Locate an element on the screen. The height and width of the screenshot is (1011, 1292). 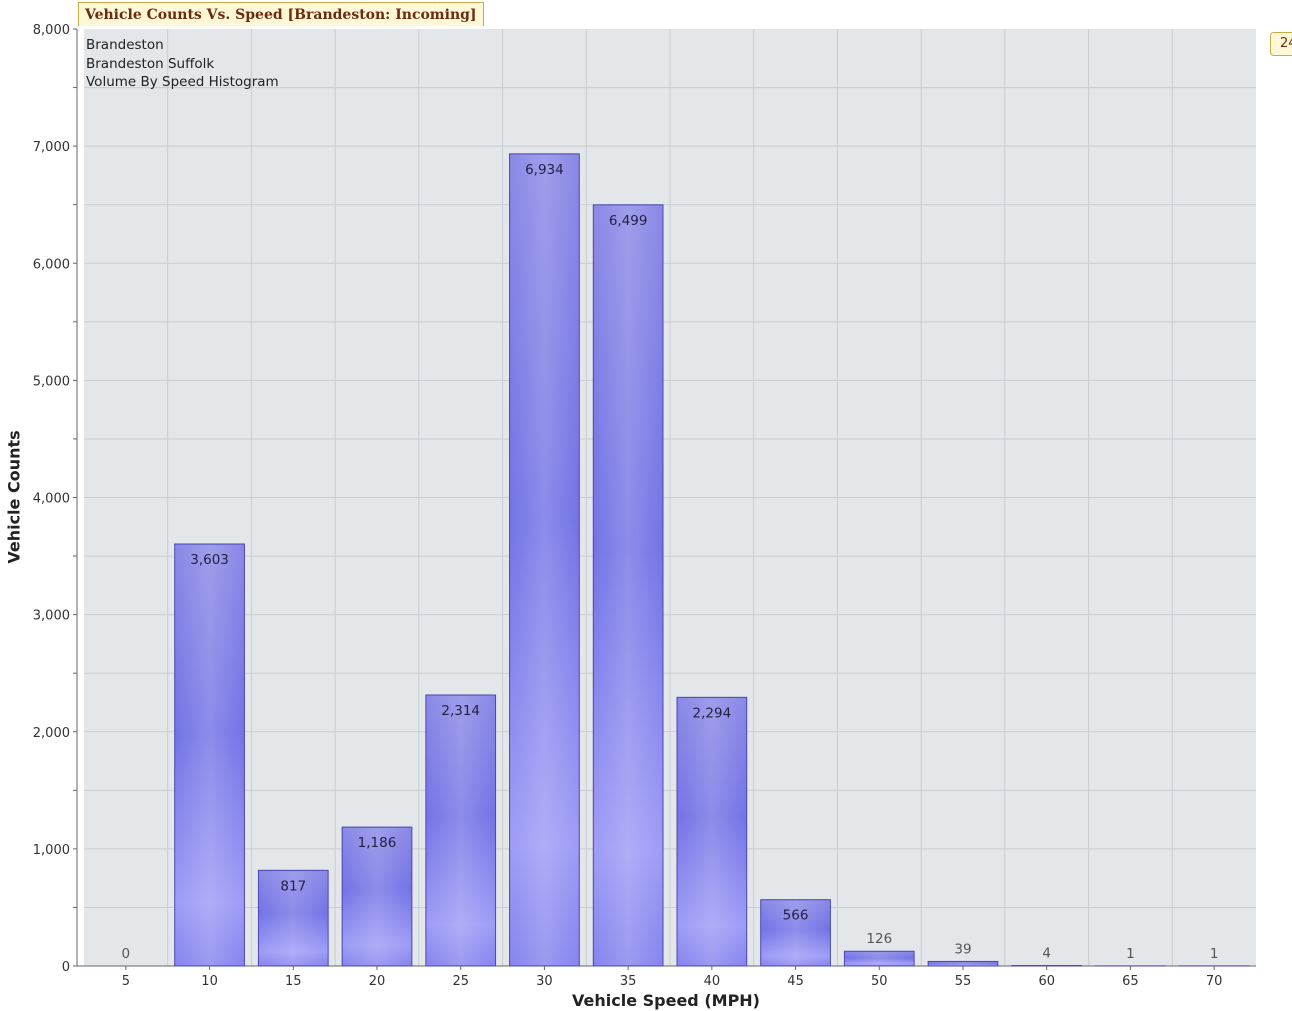
x-tick-label: 65 is located at coordinates (1130, 981).